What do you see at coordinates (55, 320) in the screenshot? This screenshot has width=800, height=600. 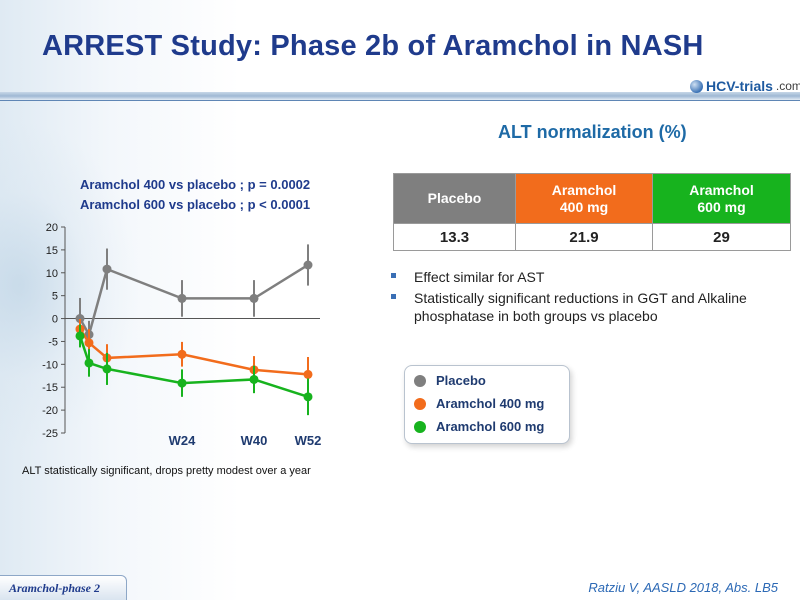 I see `y-tick-label: 0` at bounding box center [55, 320].